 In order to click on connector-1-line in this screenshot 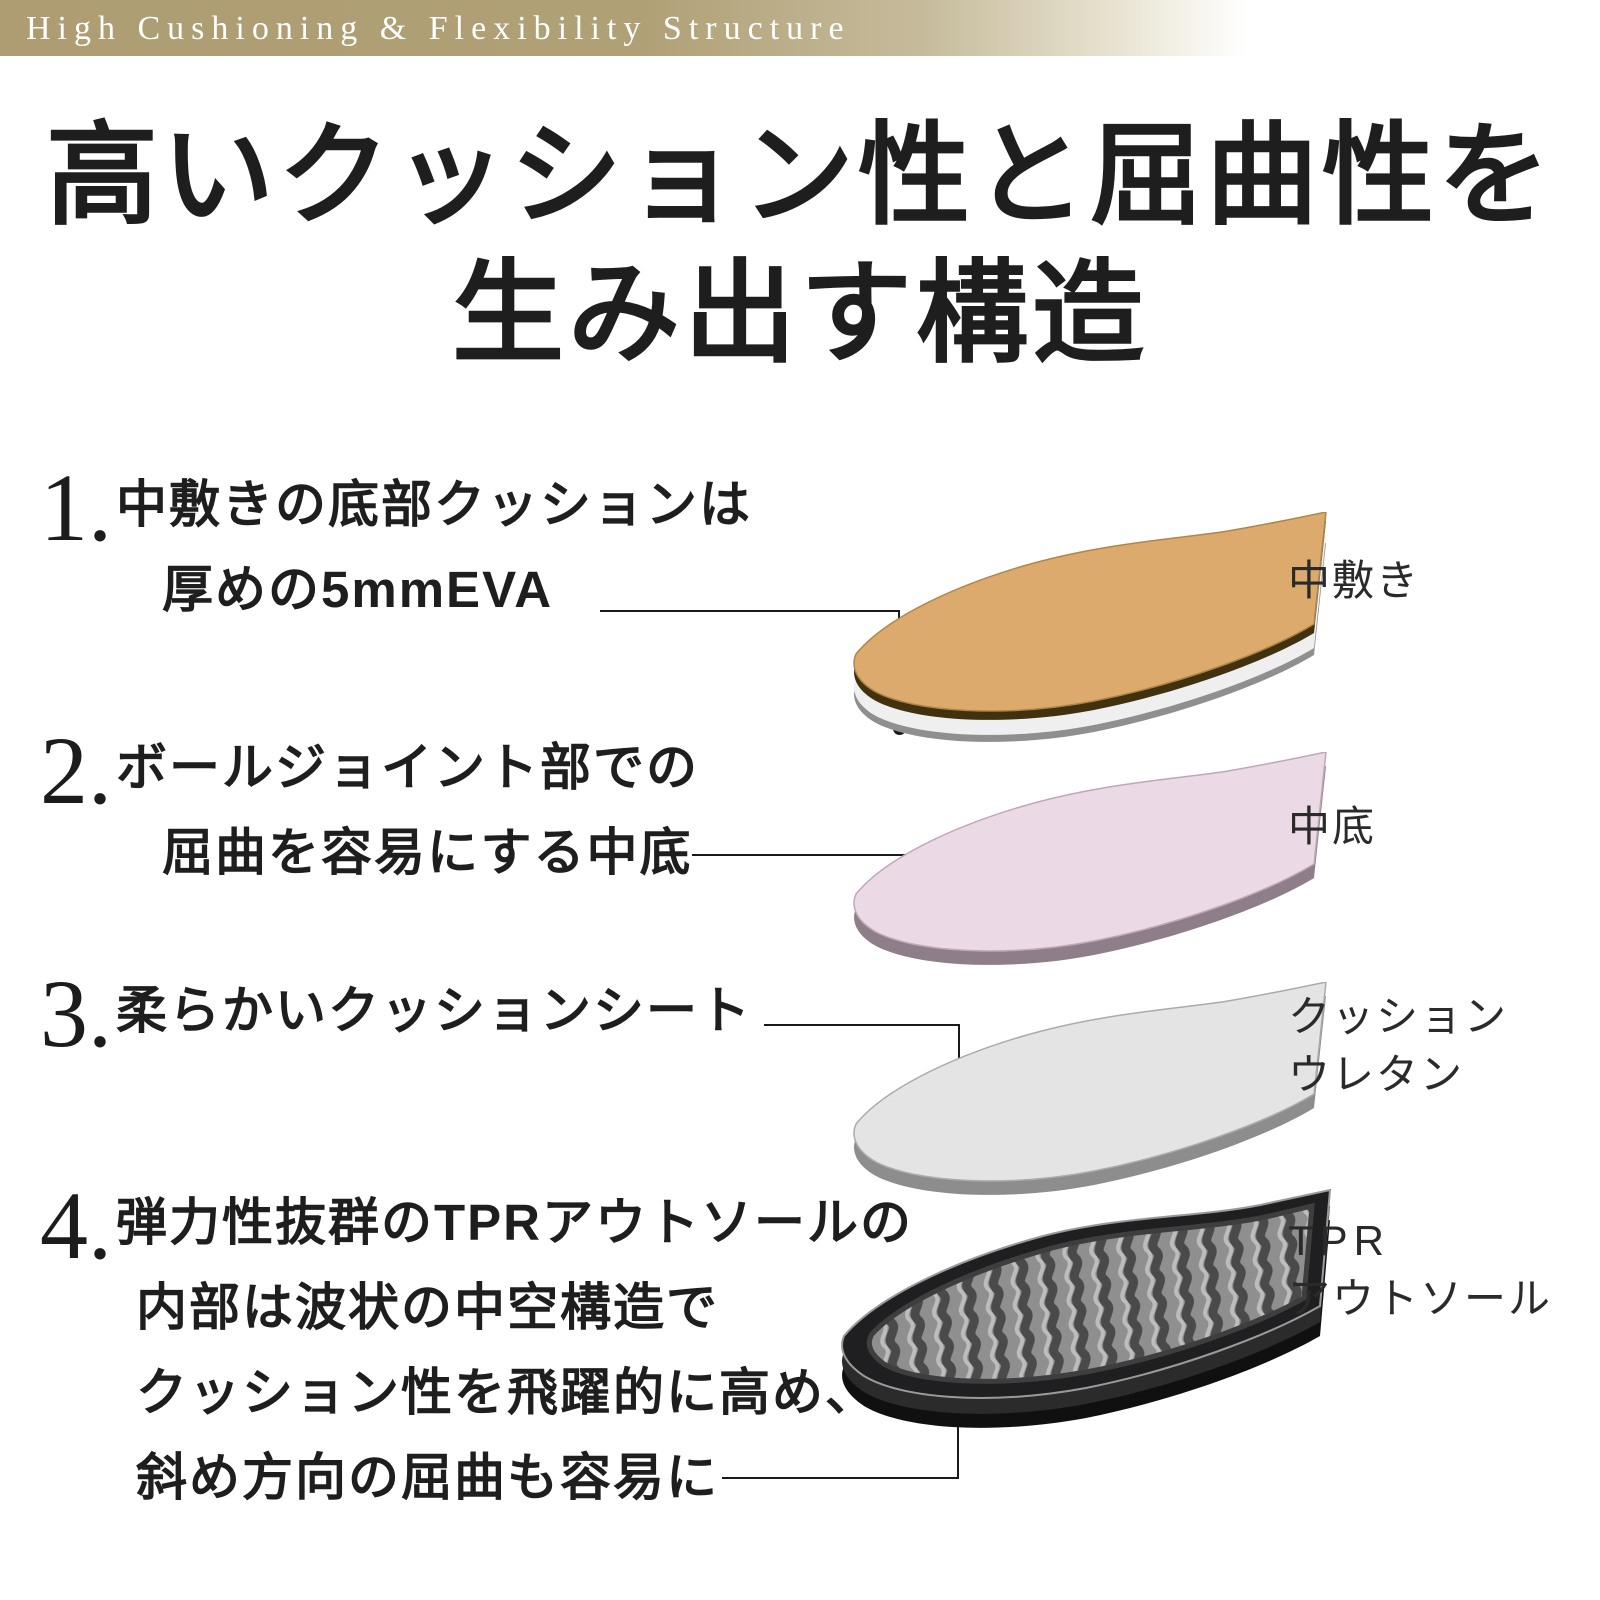, I will do `click(750, 611)`.